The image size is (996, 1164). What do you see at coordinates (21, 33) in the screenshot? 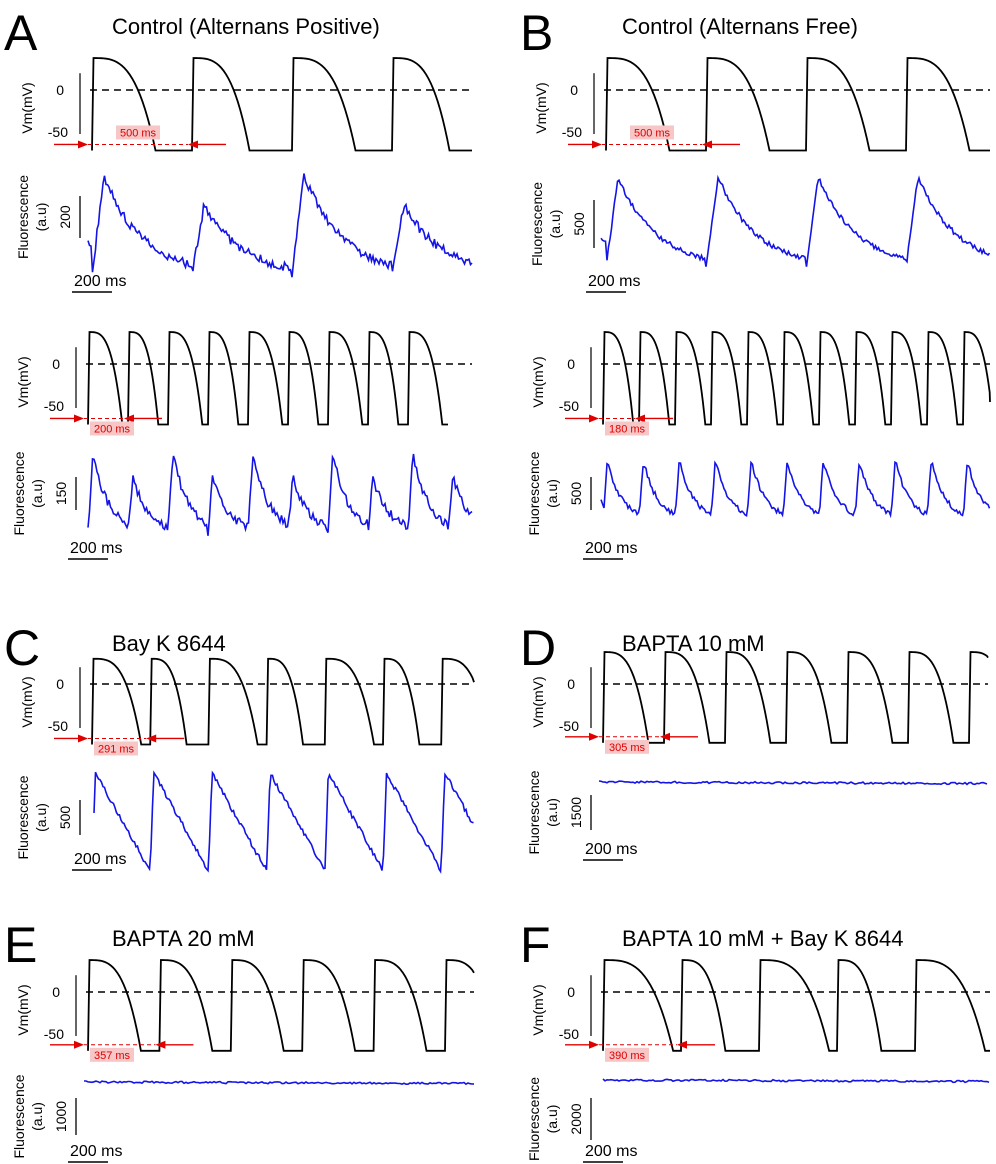
I see `panel-letter: A` at bounding box center [21, 33].